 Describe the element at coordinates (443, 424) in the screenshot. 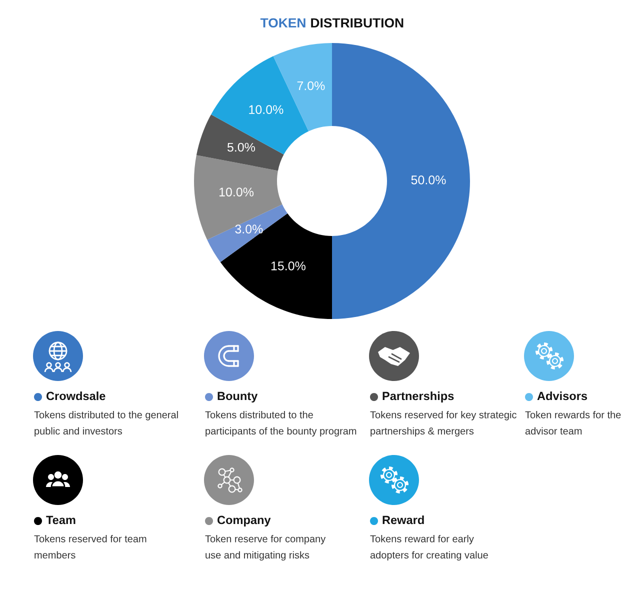

I see `text: Tokens reserved for key strategic partnerships & mergers` at that location.